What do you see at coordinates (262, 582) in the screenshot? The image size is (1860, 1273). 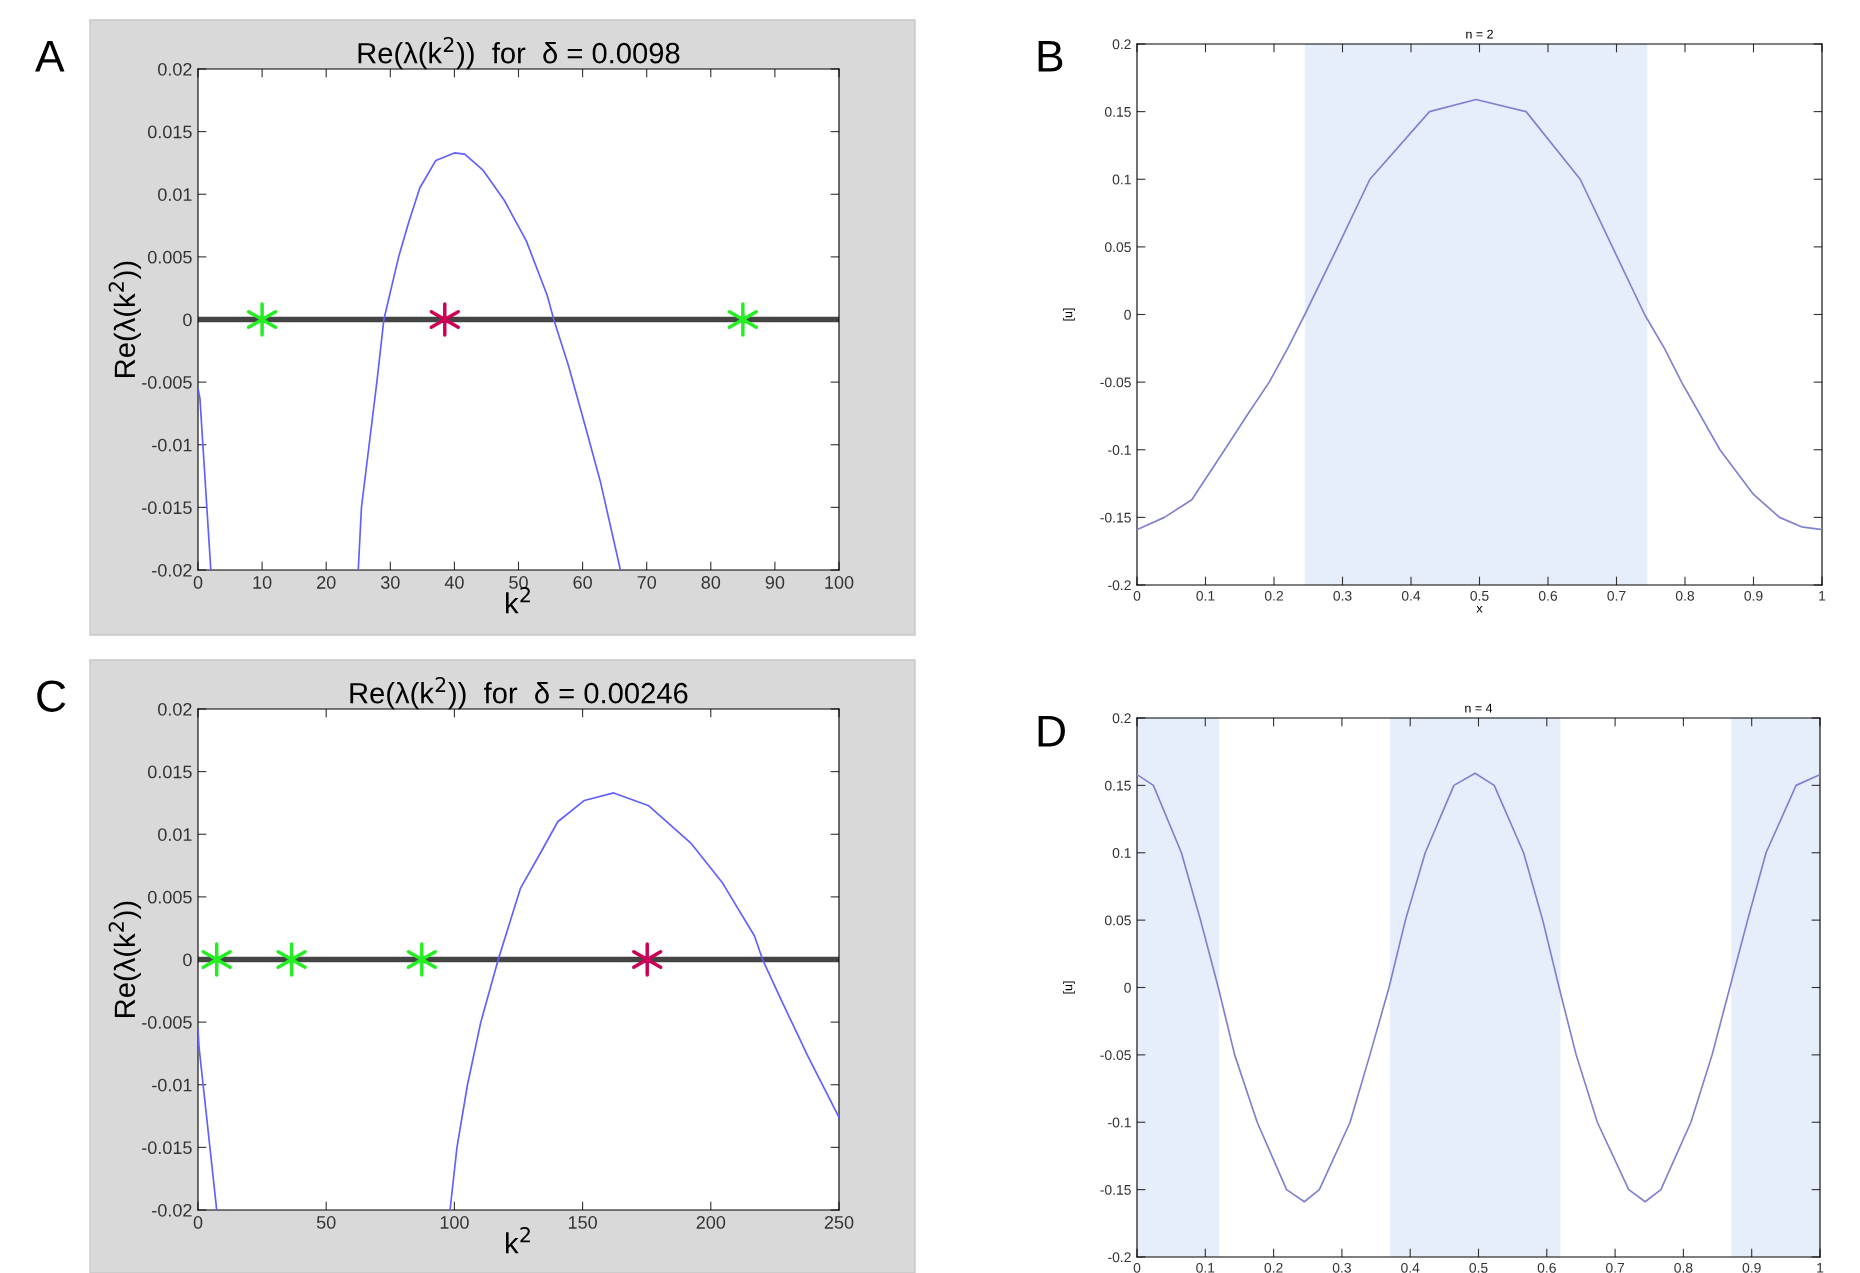 I see `x-tick-label: 10` at bounding box center [262, 582].